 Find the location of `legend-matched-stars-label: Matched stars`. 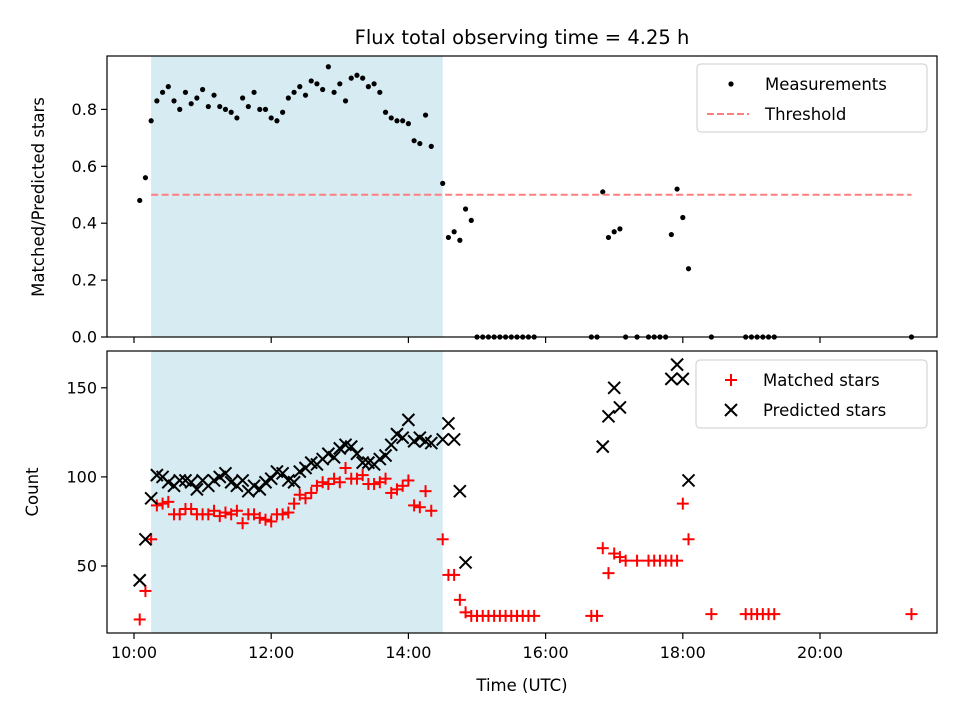

legend-matched-stars-label: Matched stars is located at coordinates (821, 380).